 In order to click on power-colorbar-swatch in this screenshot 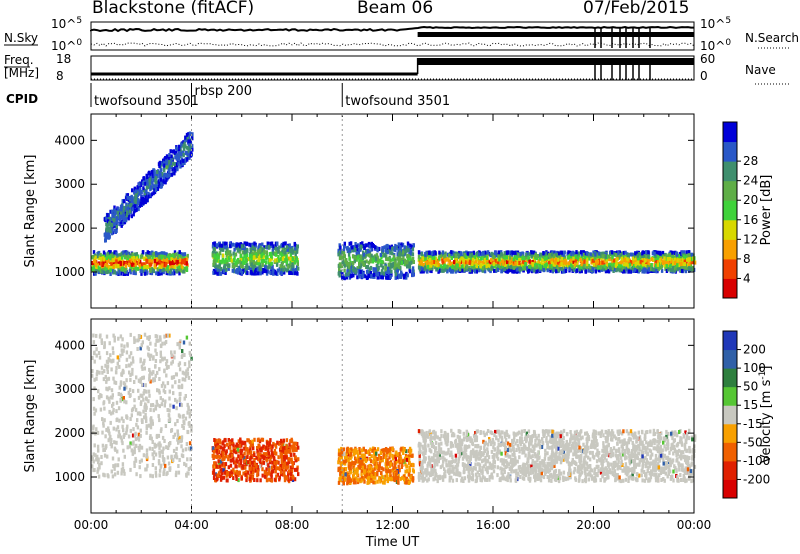, I will do `click(730, 171)`.